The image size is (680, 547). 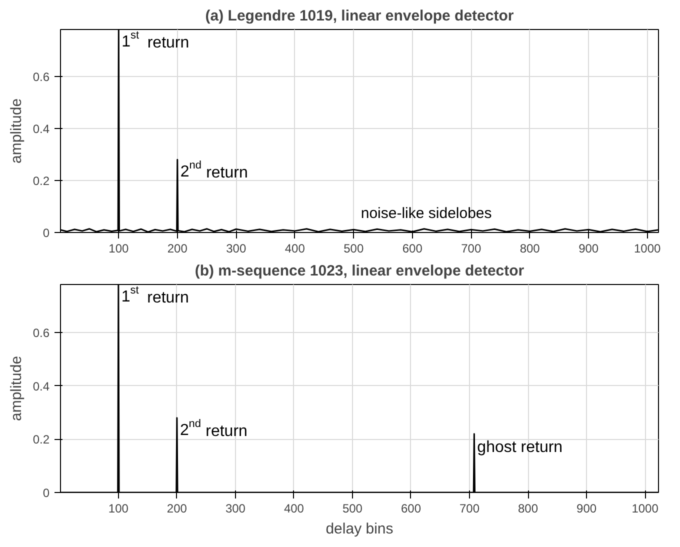 I want to click on annotation: noise-like sidelobes, so click(x=426, y=213).